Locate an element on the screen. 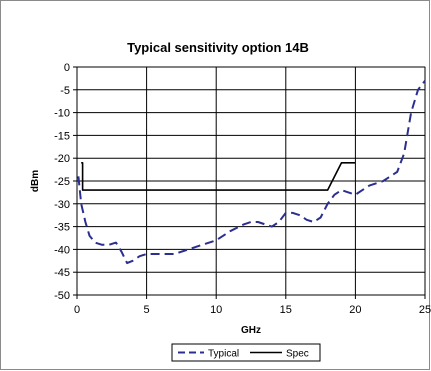 The width and height of the screenshot is (431, 371). y-tick-label: -35 is located at coordinates (62, 228).